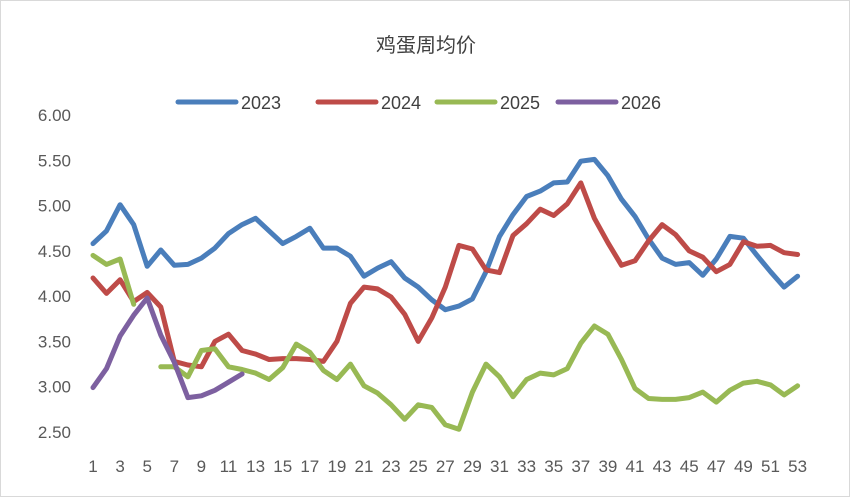 Image resolution: width=850 pixels, height=498 pixels. I want to click on x-tick-label: 21, so click(364, 466).